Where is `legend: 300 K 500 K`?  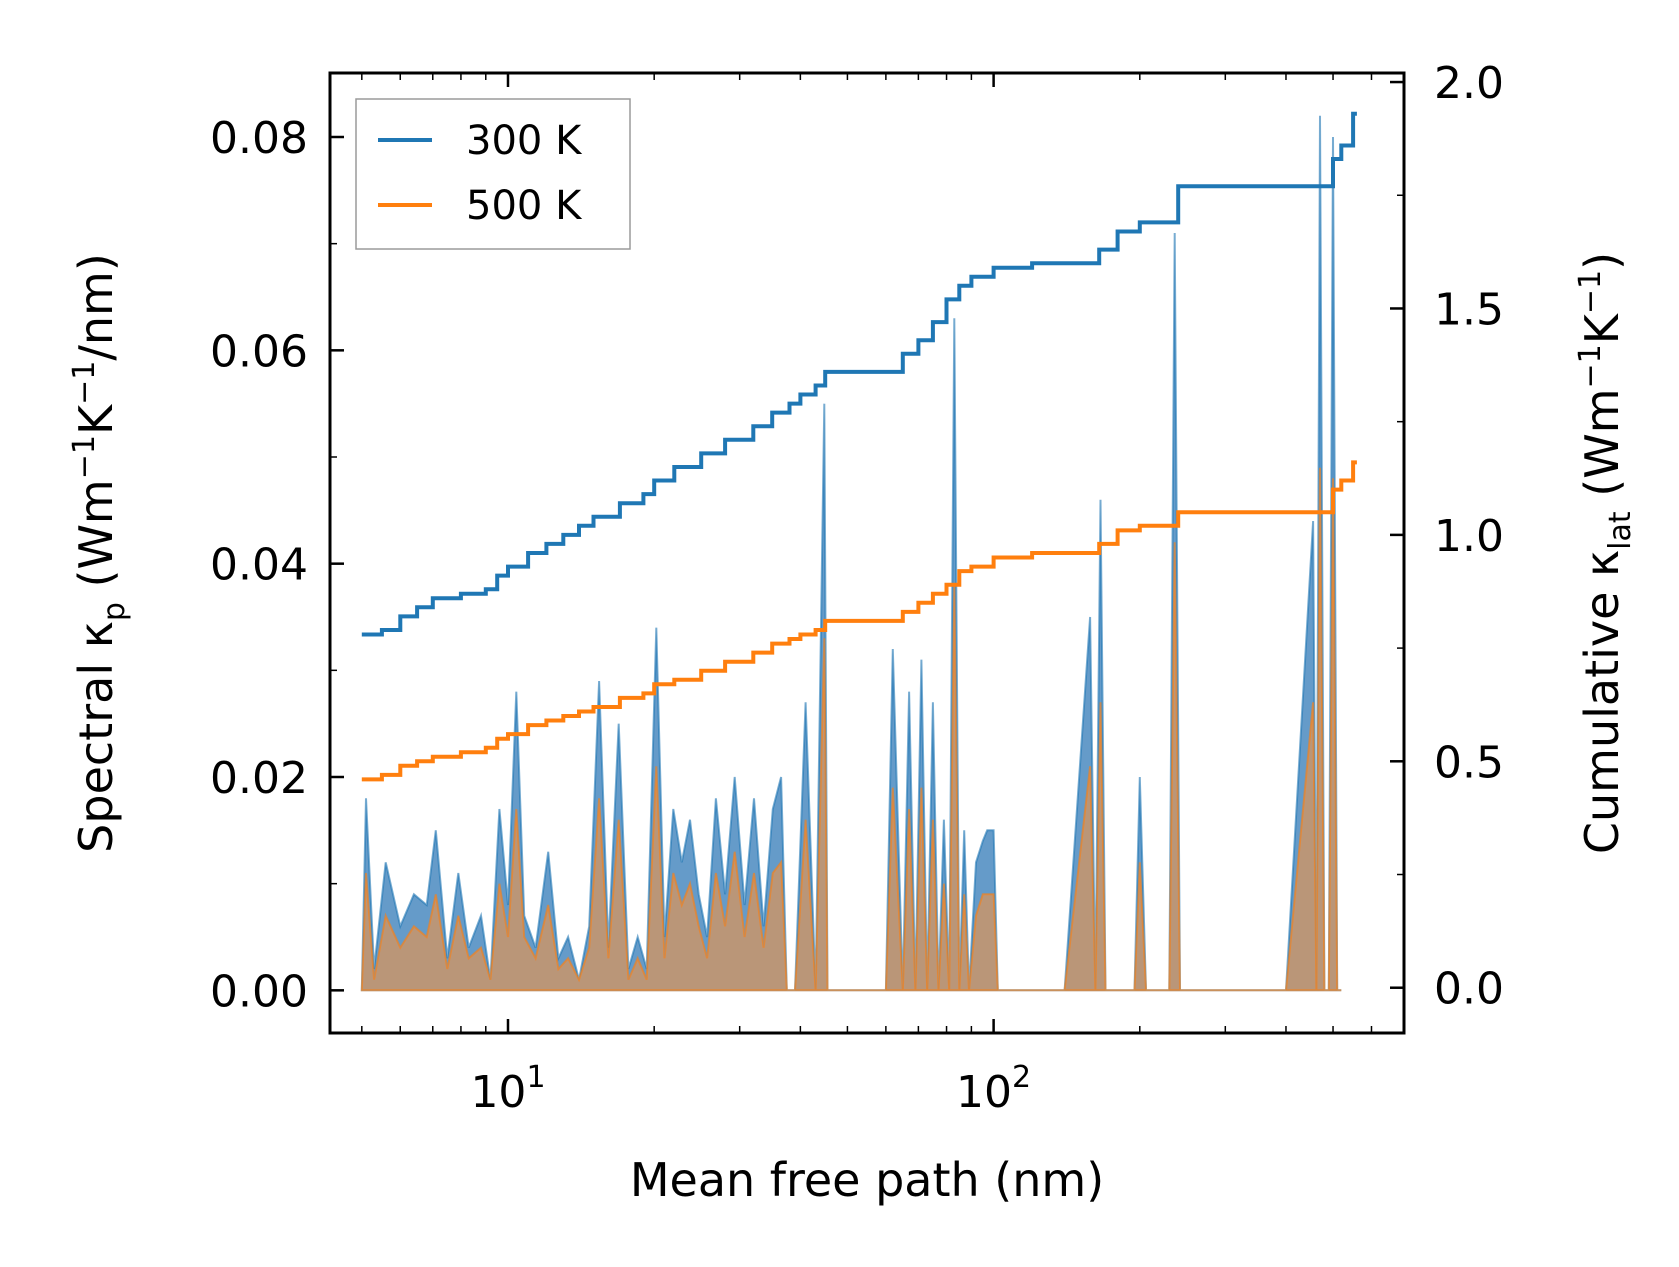
legend: 300 K 500 K is located at coordinates (493, 174).